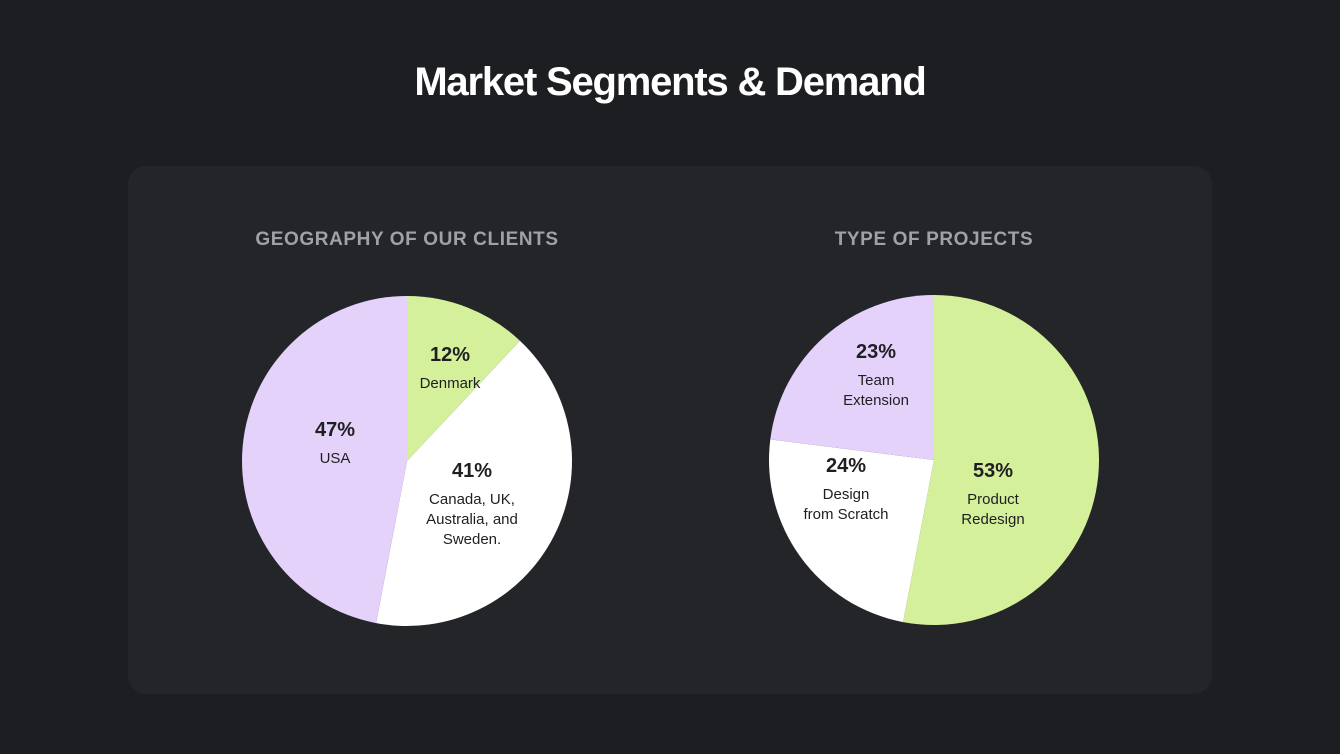 The image size is (1340, 754). What do you see at coordinates (450, 383) in the screenshot?
I see `geography-category-label-0-0: Denmark` at bounding box center [450, 383].